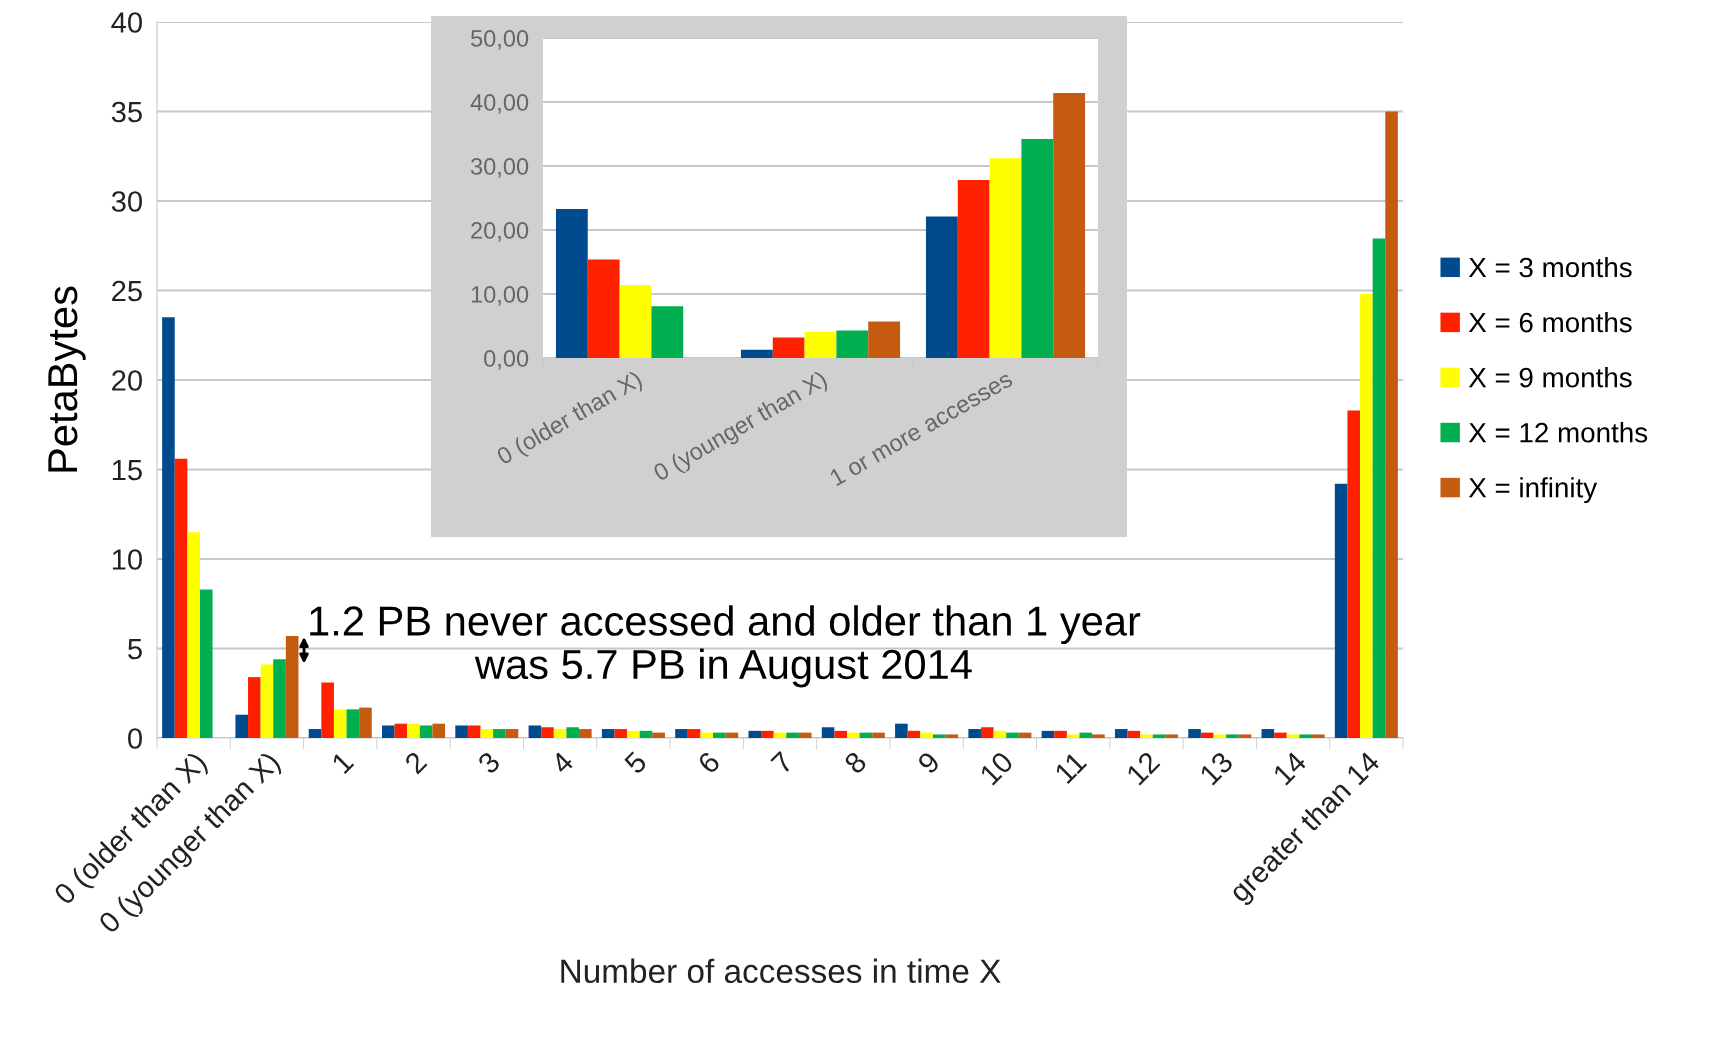 The image size is (1719, 1046). What do you see at coordinates (127, 470) in the screenshot?
I see `y-tick-label: 15` at bounding box center [127, 470].